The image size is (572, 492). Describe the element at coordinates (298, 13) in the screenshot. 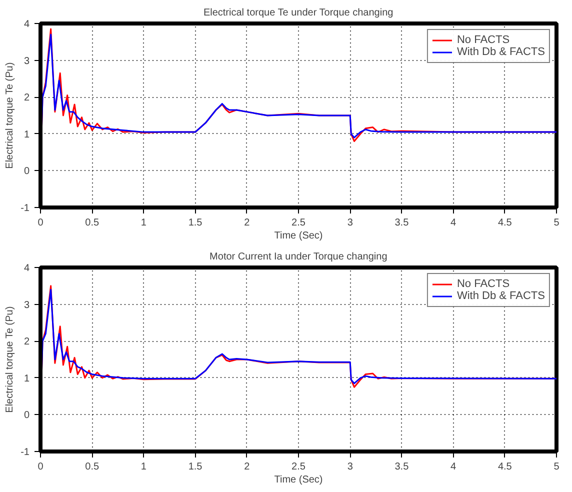

I see `chart-title: Electrical torque Te under Torque changing` at that location.